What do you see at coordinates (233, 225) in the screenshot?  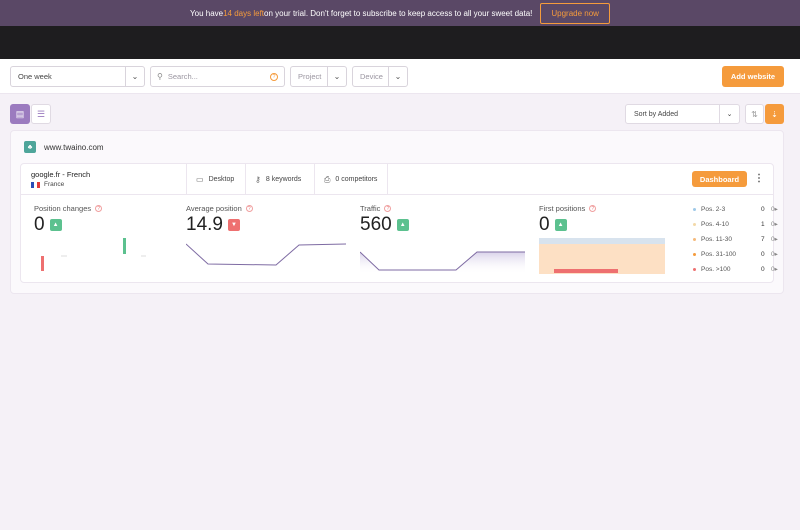 I see `trend-down-icon: ▼` at bounding box center [233, 225].